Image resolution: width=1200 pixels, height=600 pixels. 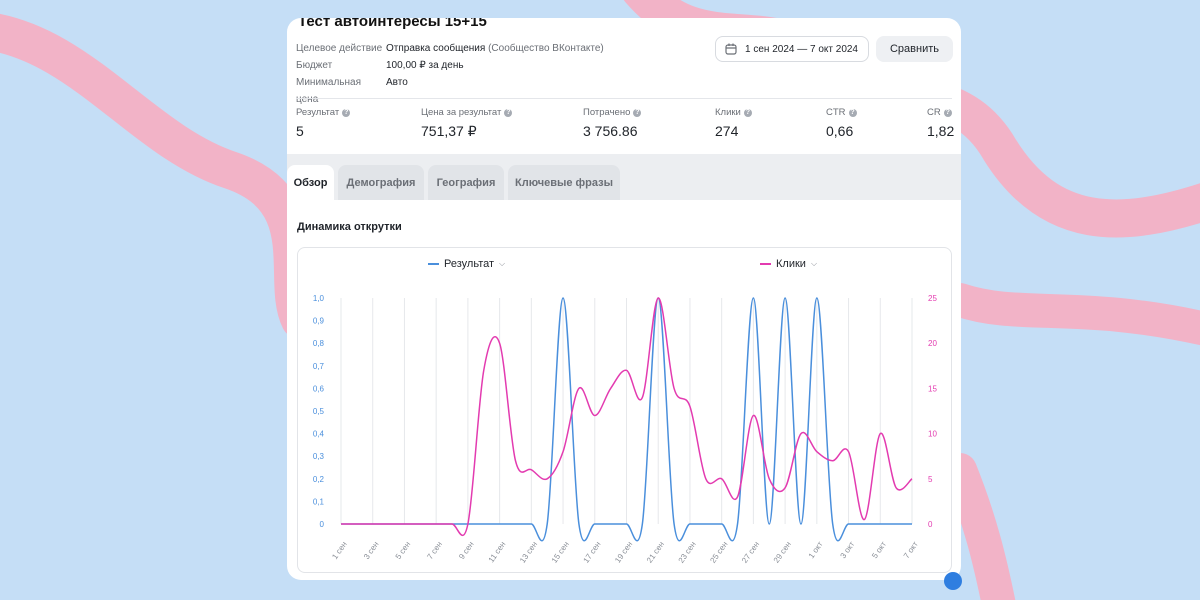 I want to click on y-left-tick-label: 0,3, so click(x=319, y=456).